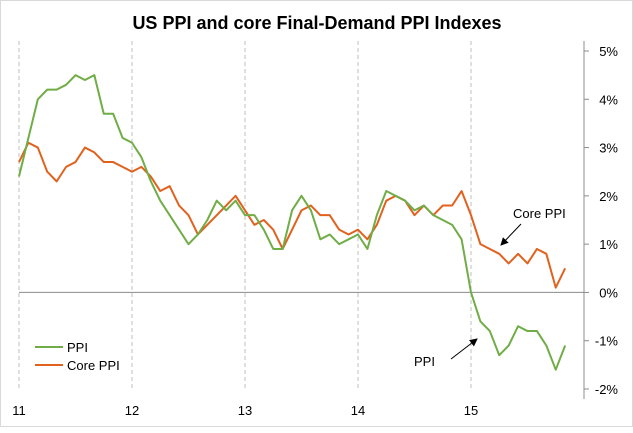  Describe the element at coordinates (607, 389) in the screenshot. I see `y-tick-label: -2%` at that location.